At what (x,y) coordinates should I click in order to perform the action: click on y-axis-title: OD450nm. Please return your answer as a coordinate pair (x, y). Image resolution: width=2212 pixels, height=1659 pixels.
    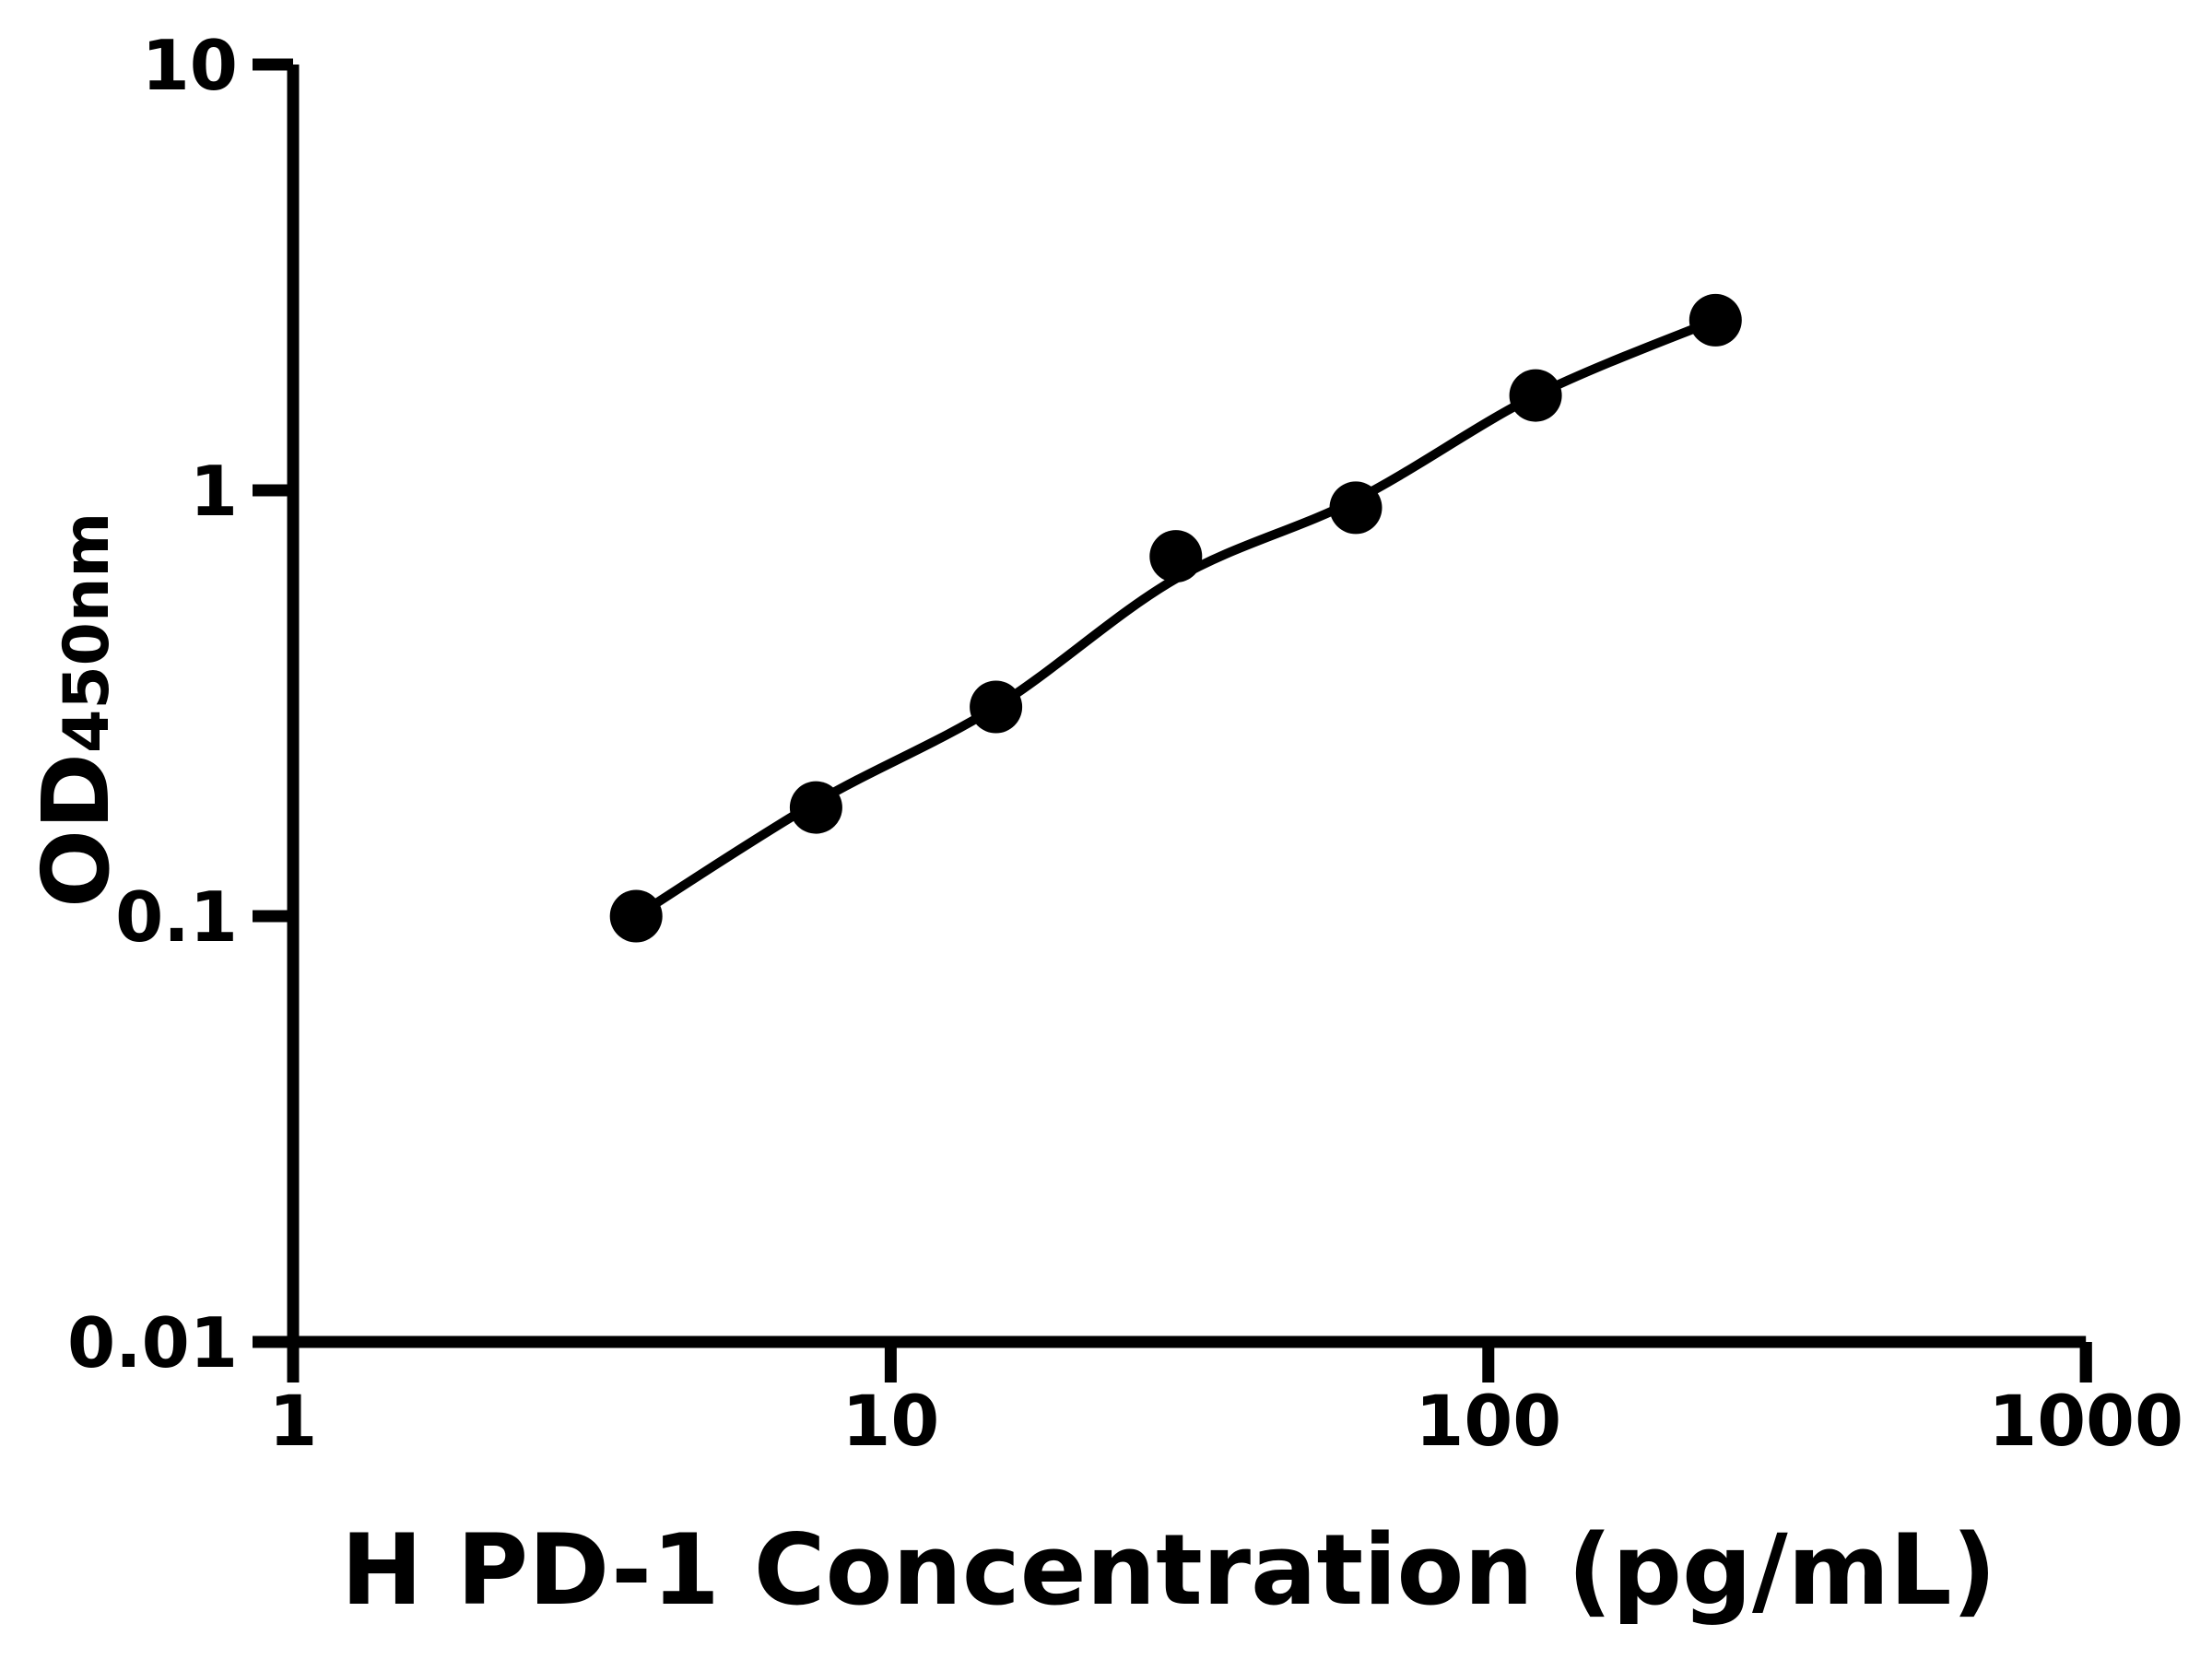
    Looking at the image, I should click on (76, 710).